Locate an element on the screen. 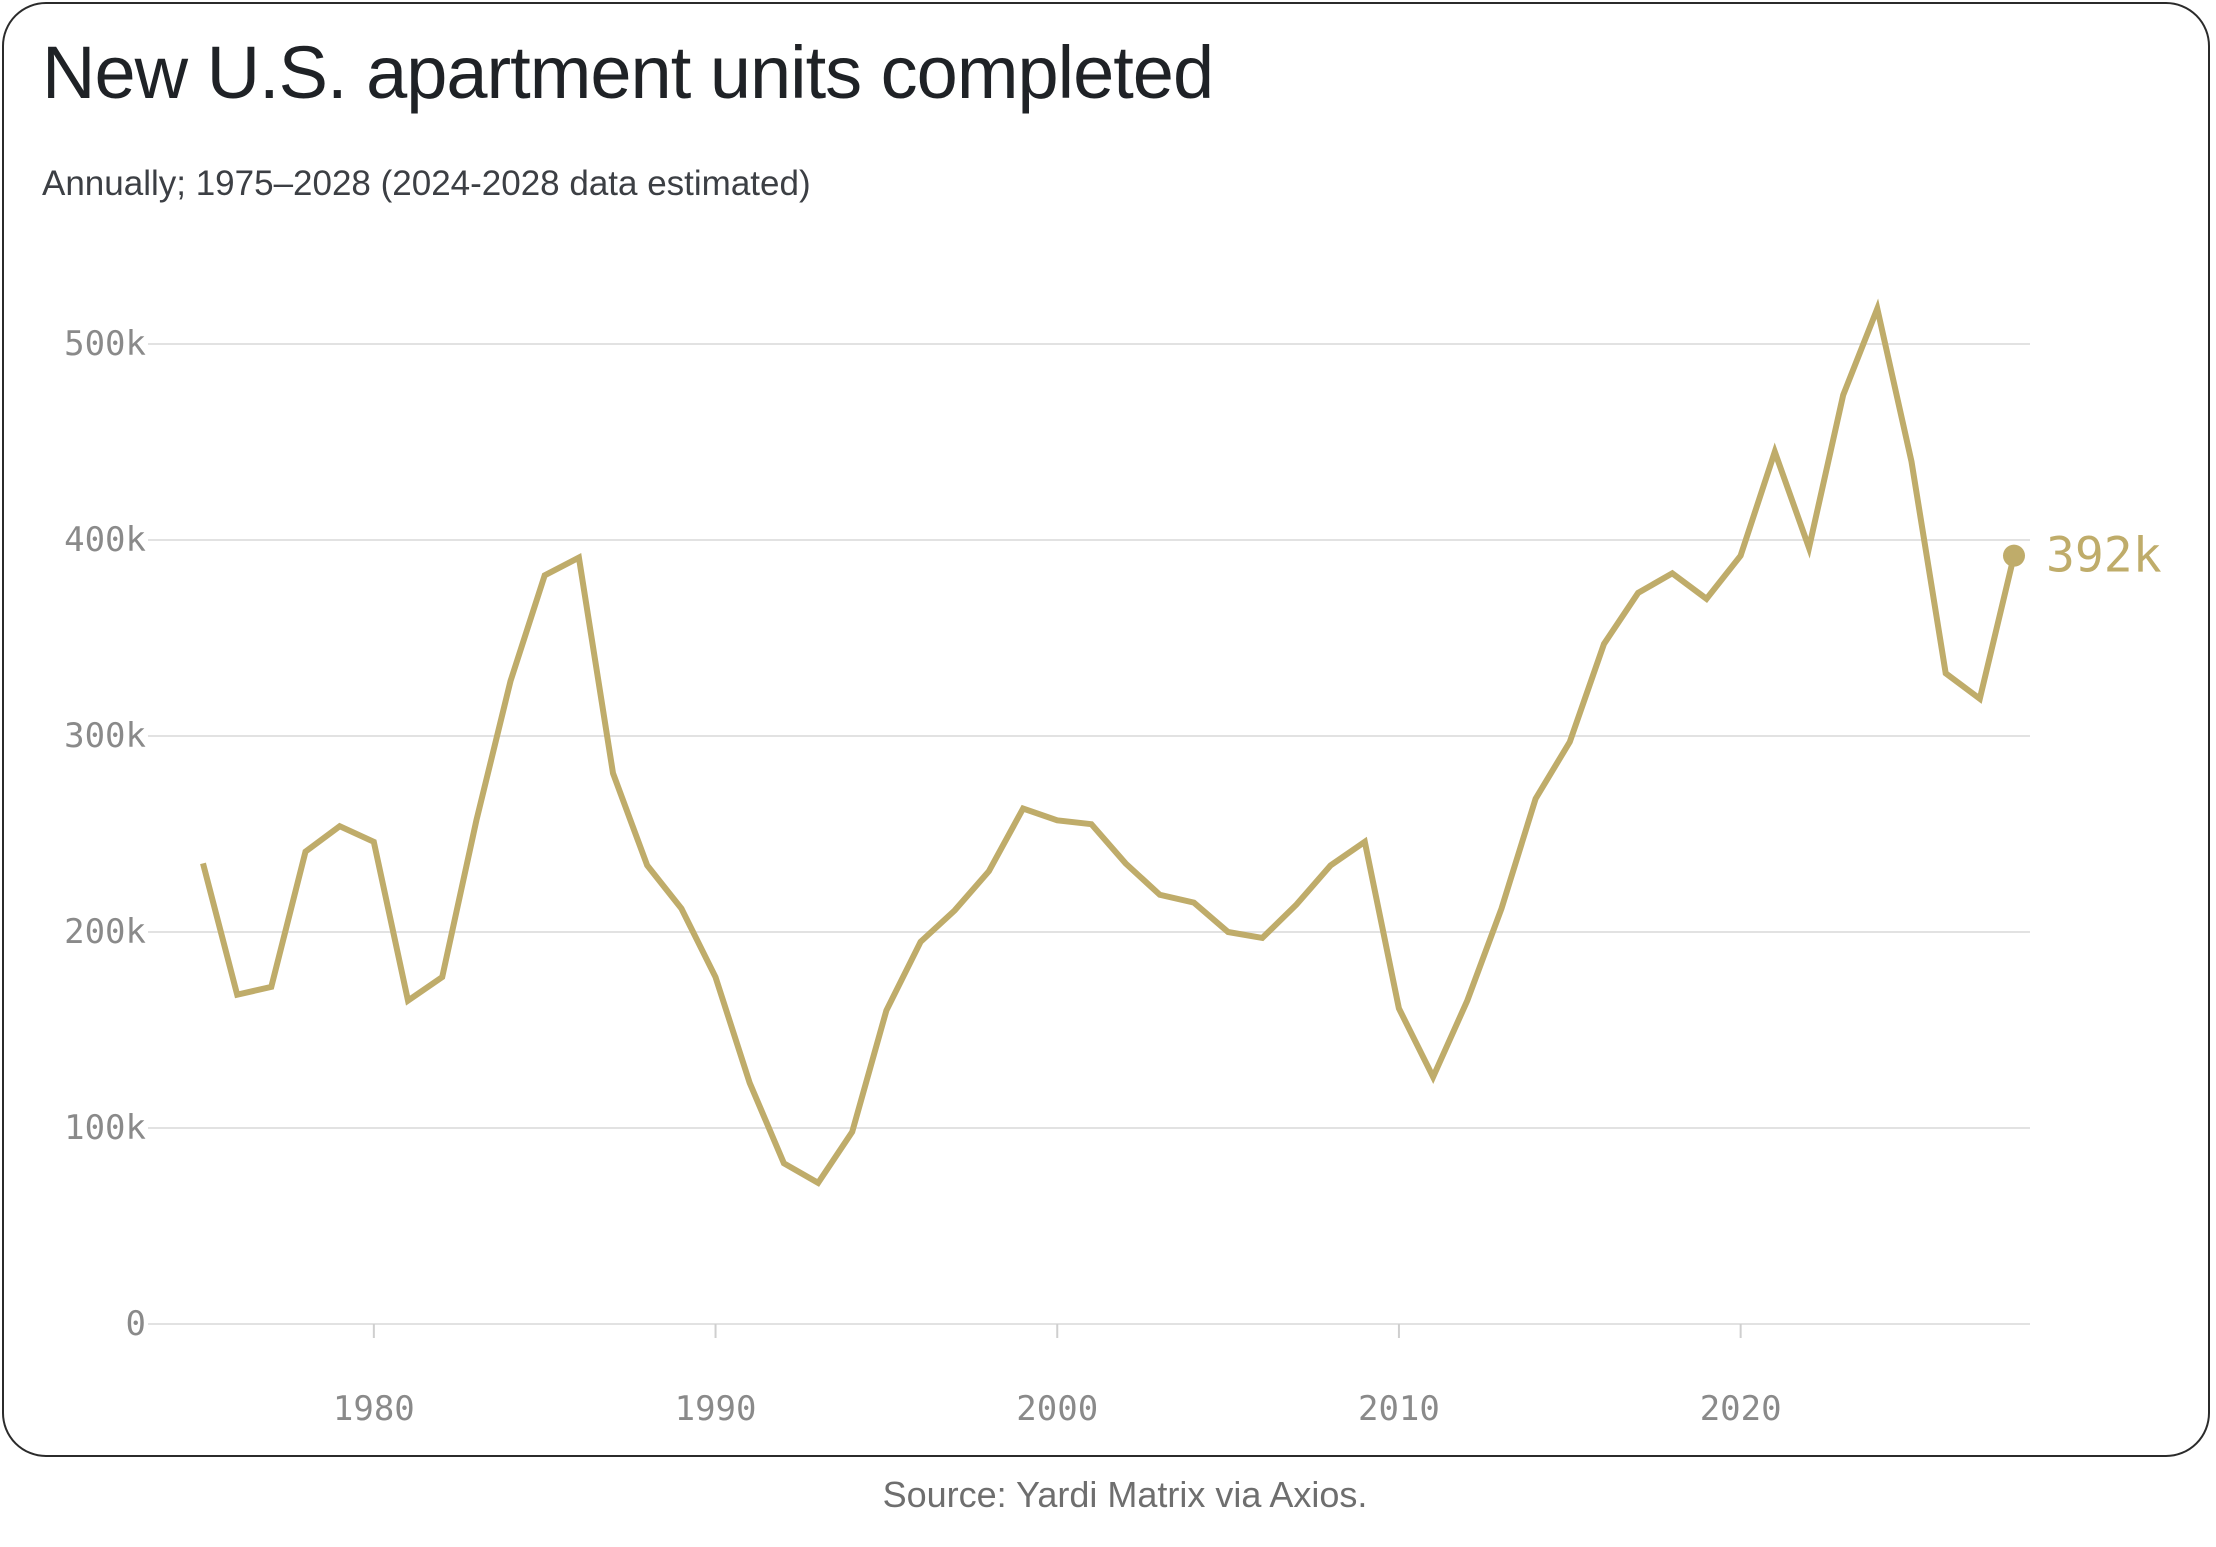 This screenshot has height=1547, width=2216. data-point-2001 is located at coordinates (1091, 824).